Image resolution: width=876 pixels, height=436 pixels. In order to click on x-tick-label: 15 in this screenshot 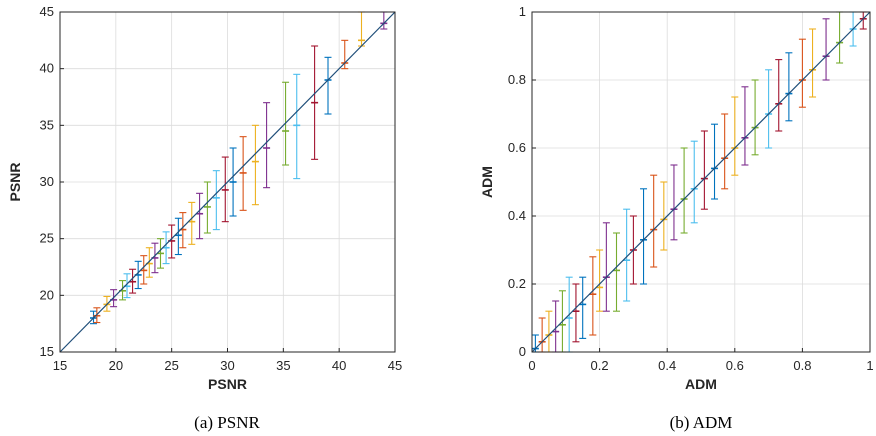, I will do `click(60, 365)`.